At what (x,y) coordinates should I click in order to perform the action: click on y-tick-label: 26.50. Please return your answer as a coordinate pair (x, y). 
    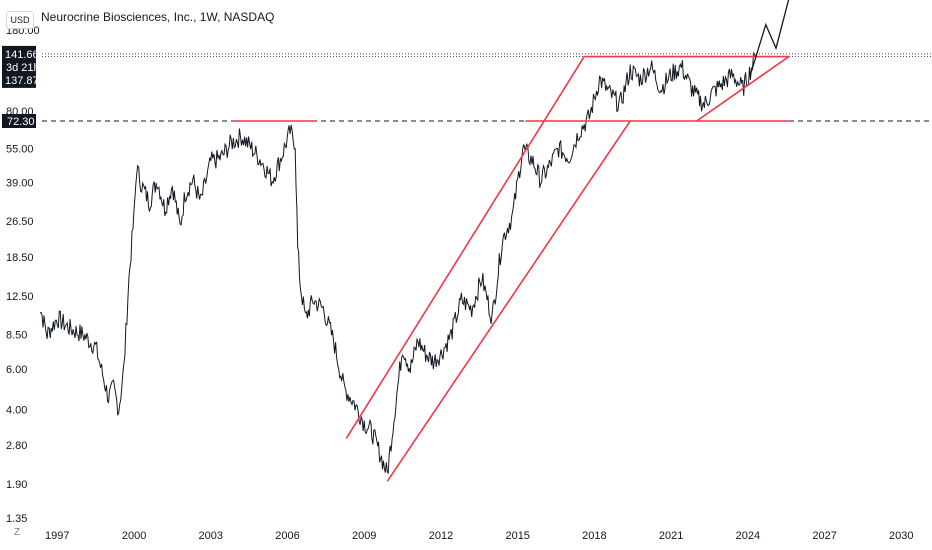
    Looking at the image, I should click on (20, 222).